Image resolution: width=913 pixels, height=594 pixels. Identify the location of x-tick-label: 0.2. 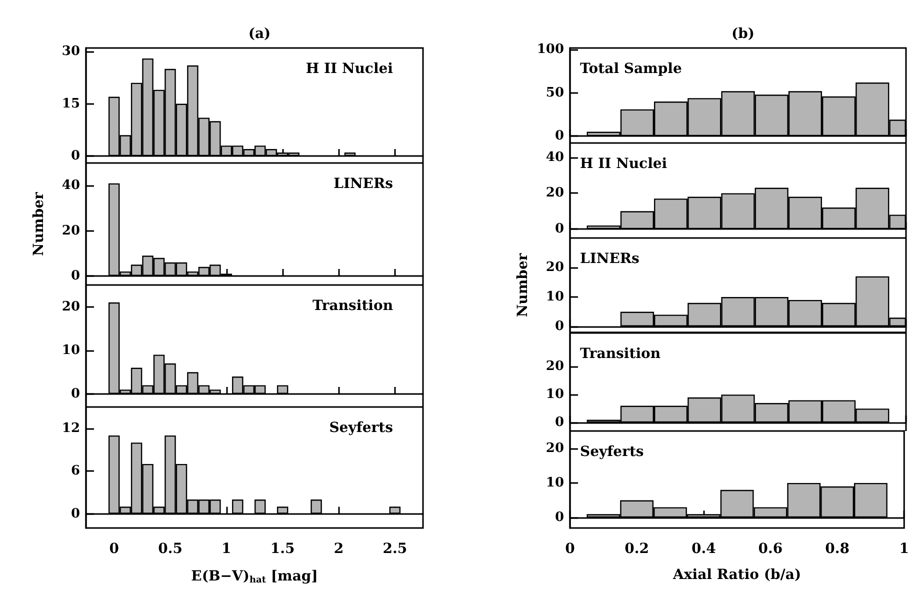
(637, 549).